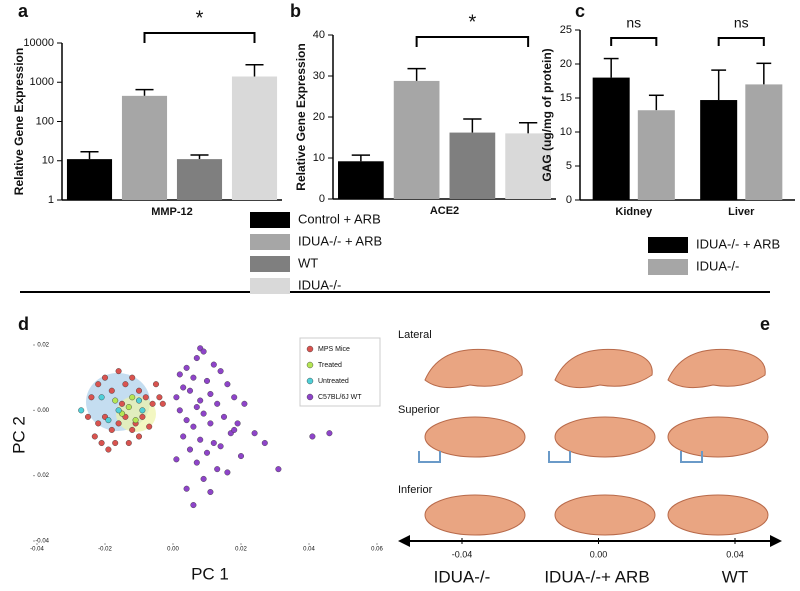 This screenshot has height=591, width=800. I want to click on panel-letter: d, so click(23, 324).